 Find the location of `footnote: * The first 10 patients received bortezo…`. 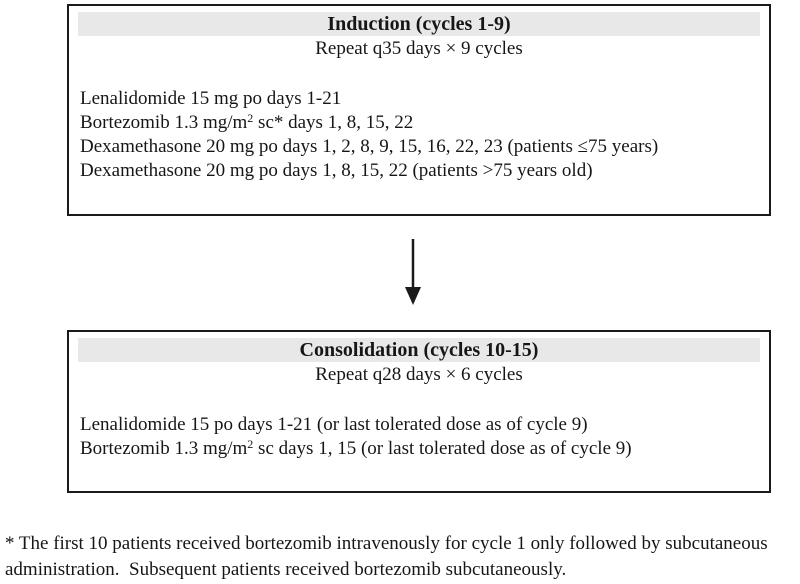

footnote: * The first 10 patients received bortezo… is located at coordinates (389, 556).